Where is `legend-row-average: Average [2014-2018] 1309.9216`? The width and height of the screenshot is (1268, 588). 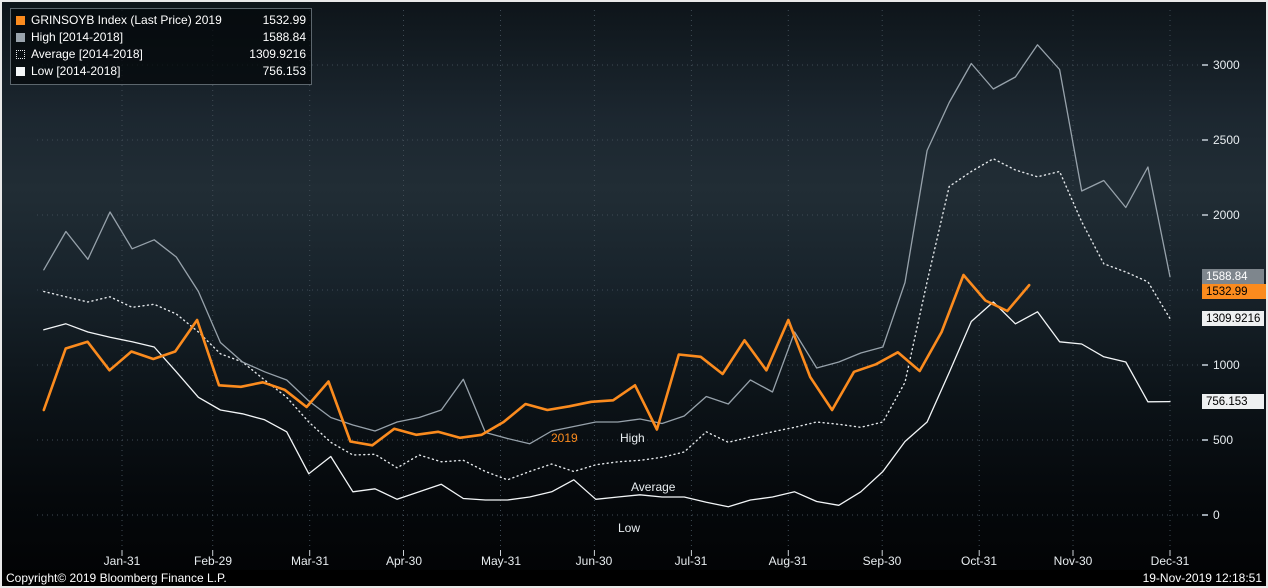
legend-row-average: Average [2014-2018] 1309.9216 is located at coordinates (161, 54).